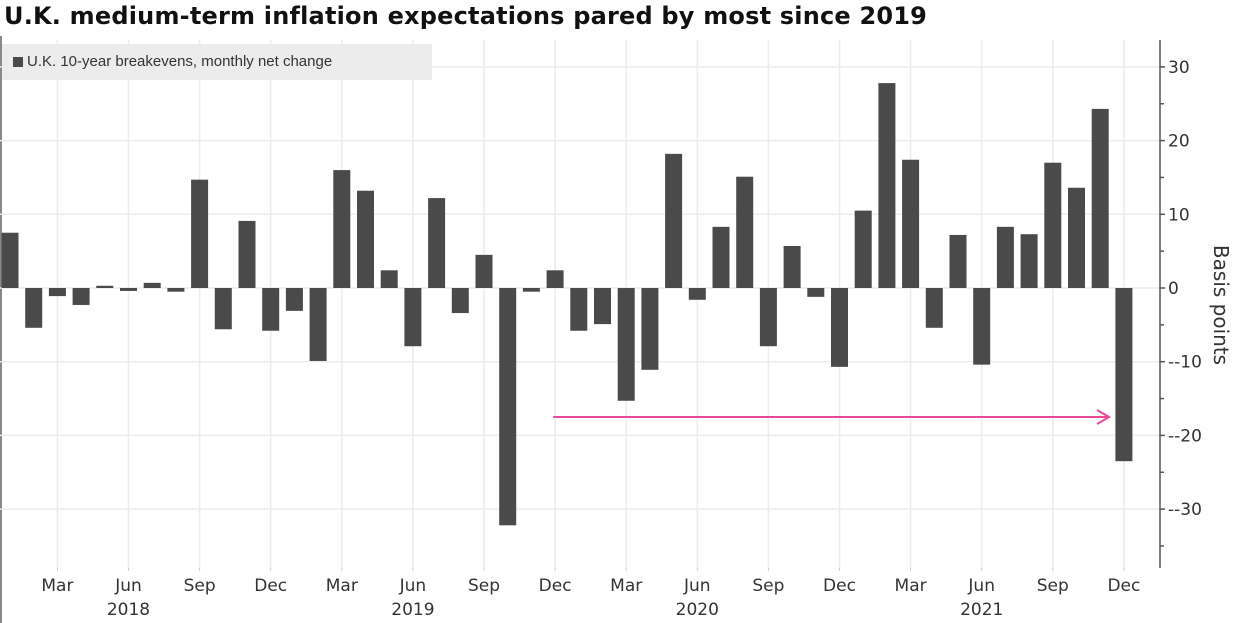 The height and width of the screenshot is (623, 1242). Describe the element at coordinates (981, 610) in the screenshot. I see `x-year-label: 2021` at that location.